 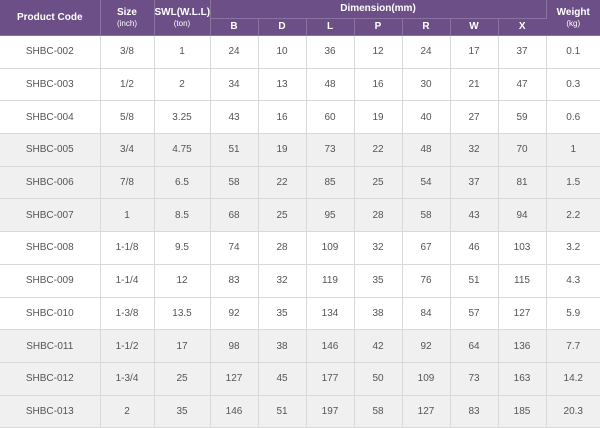 What do you see at coordinates (474, 313) in the screenshot?
I see `dim-w-cell: 57` at bounding box center [474, 313].